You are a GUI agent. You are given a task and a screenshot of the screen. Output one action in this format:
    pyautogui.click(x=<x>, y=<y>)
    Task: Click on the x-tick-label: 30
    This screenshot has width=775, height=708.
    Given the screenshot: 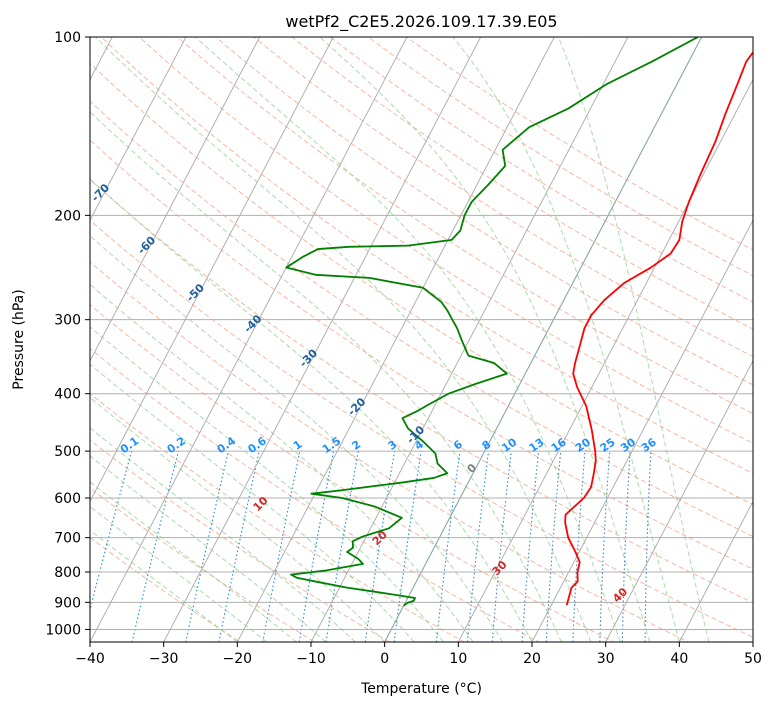 What is the action you would take?
    pyautogui.click(x=606, y=659)
    